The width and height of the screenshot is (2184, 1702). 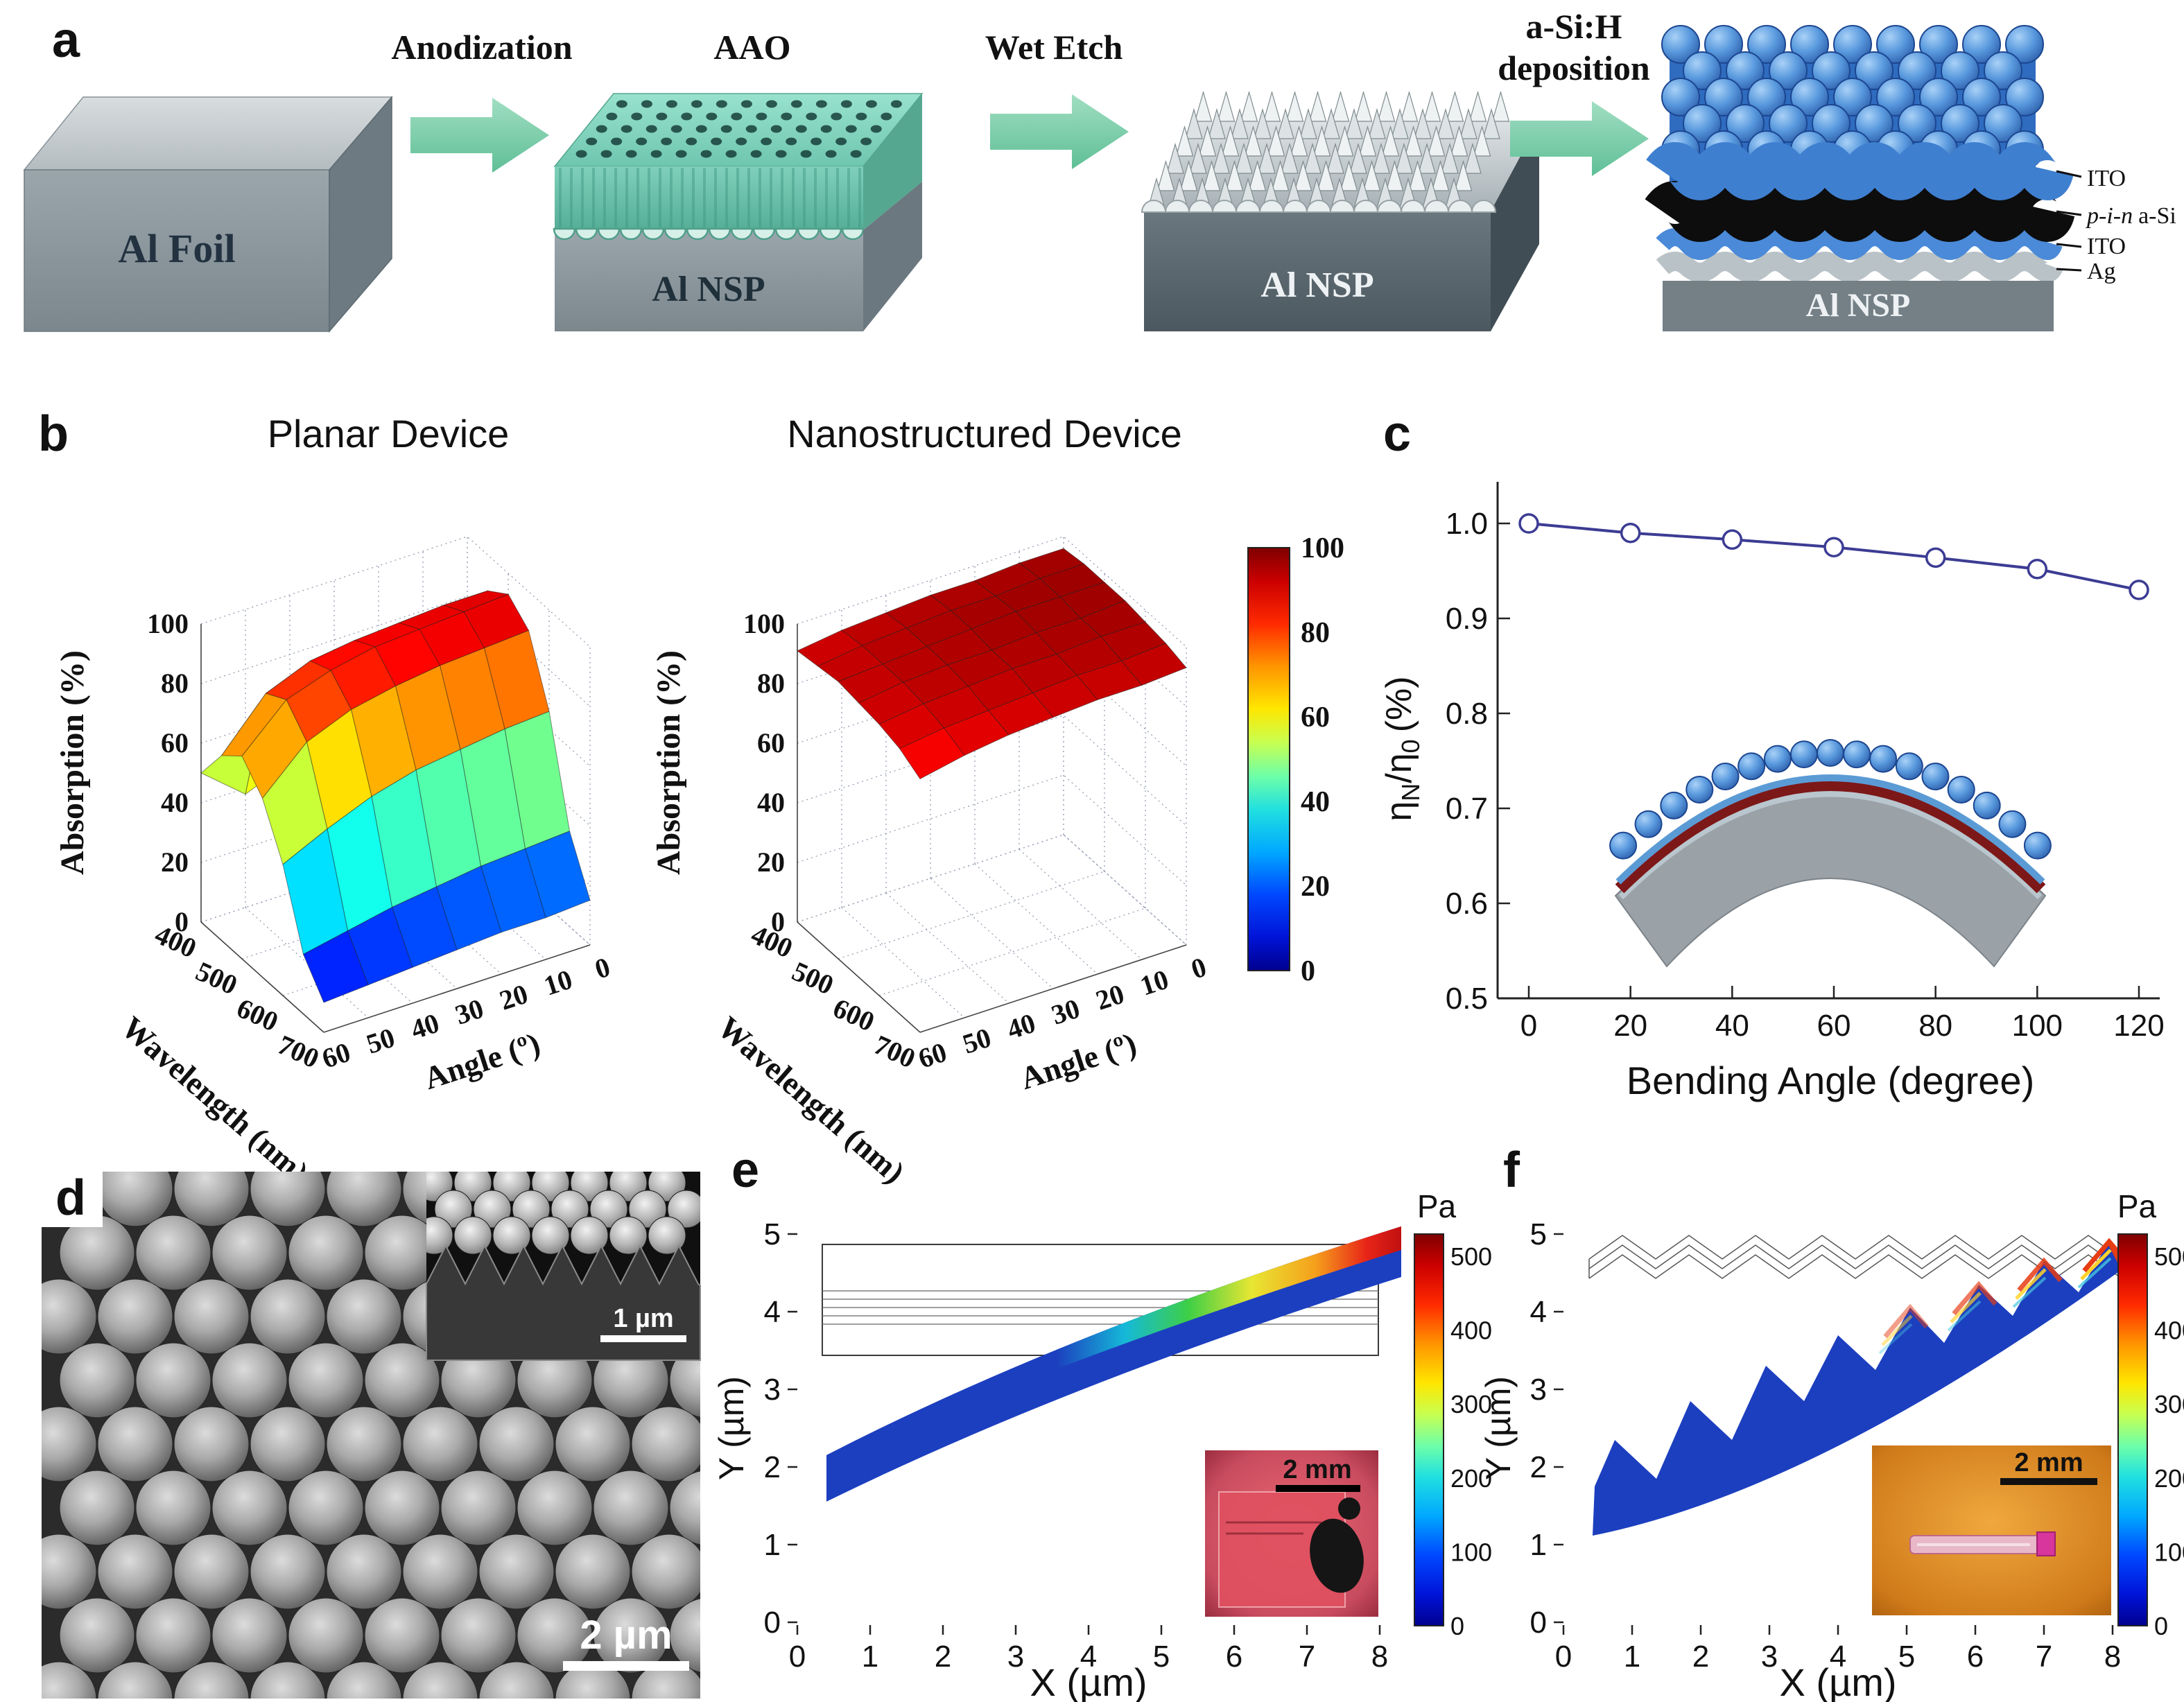 What do you see at coordinates (1511, 1170) in the screenshot?
I see `panel-label-f: f` at bounding box center [1511, 1170].